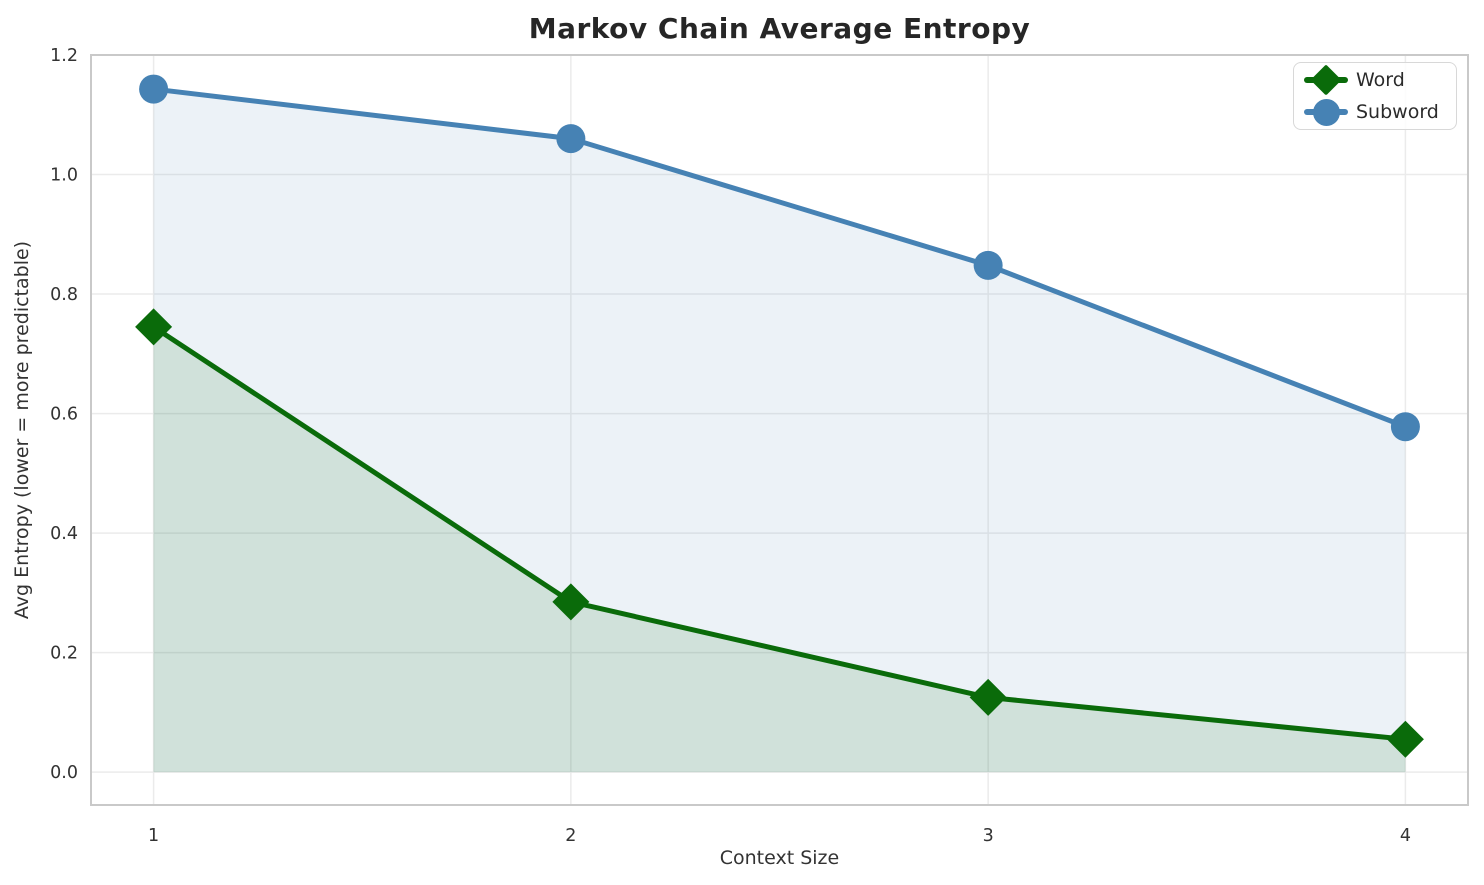  I want to click on legend-label-word: Word, so click(1380, 80).